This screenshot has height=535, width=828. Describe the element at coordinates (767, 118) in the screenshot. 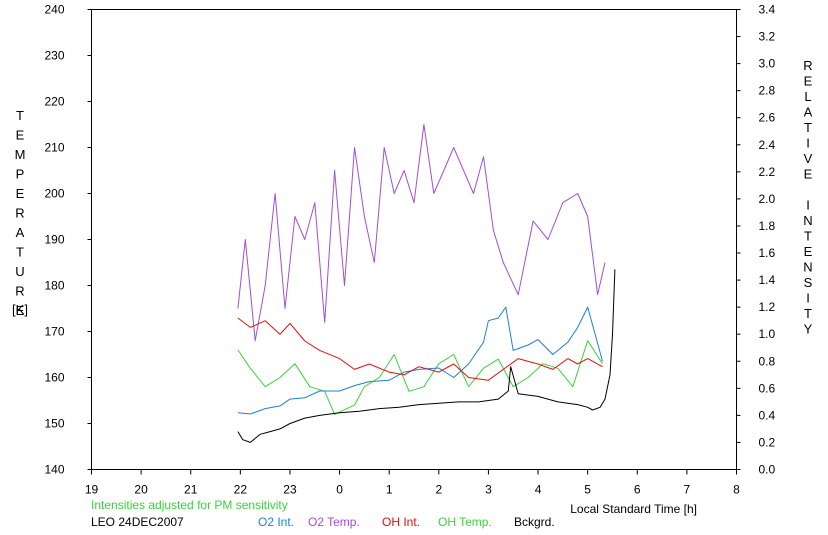

I see `right-tick-label: 2.6` at that location.